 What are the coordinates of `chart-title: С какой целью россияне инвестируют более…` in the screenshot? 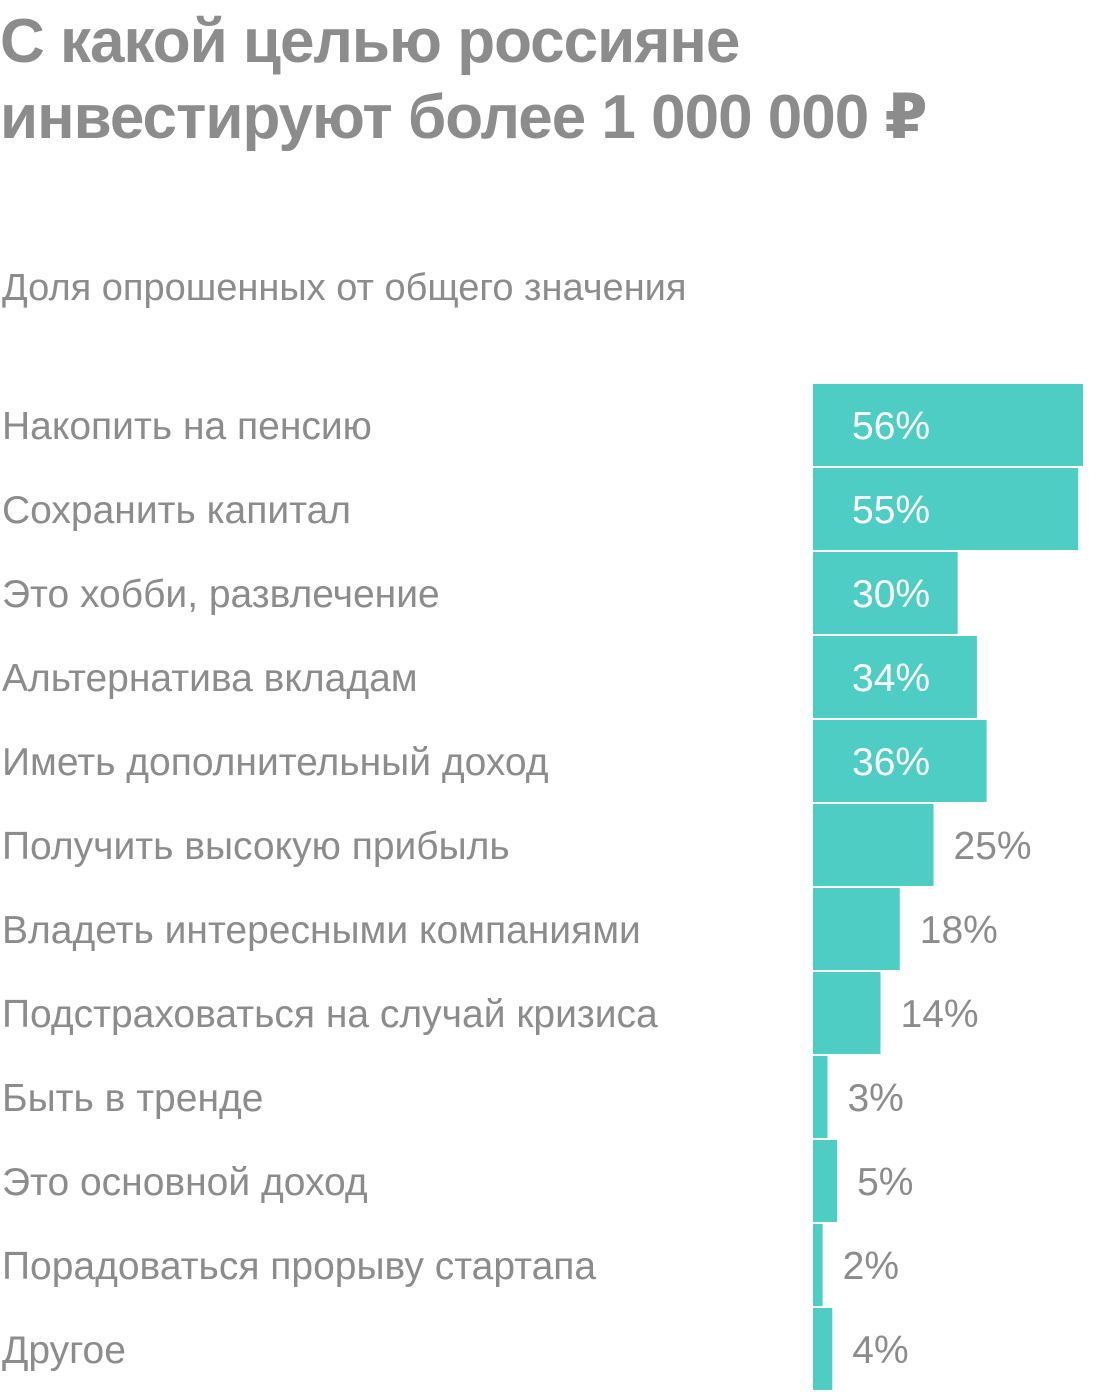 It's located at (464, 79).